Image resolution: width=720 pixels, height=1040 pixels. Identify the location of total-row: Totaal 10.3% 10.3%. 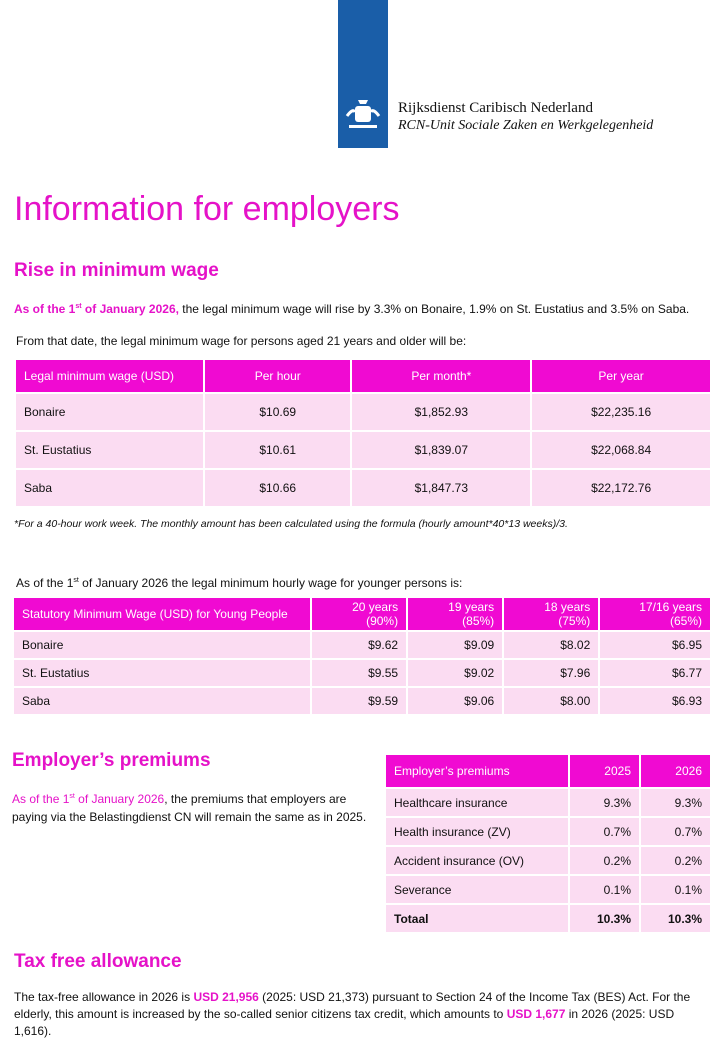
(548, 918).